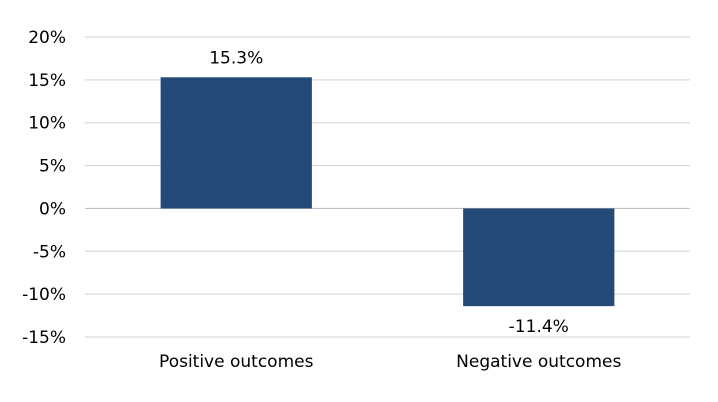 This screenshot has height=402, width=718. Describe the element at coordinates (539, 327) in the screenshot. I see `data-label: -11.4%` at that location.